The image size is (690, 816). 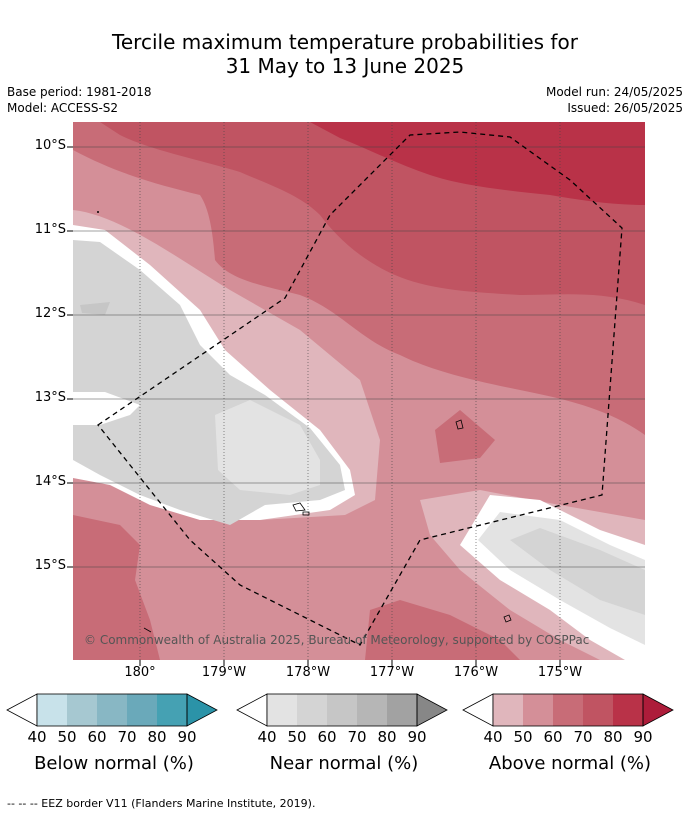 I want to click on base-period: Base period: 1981-2018, so click(x=79, y=92).